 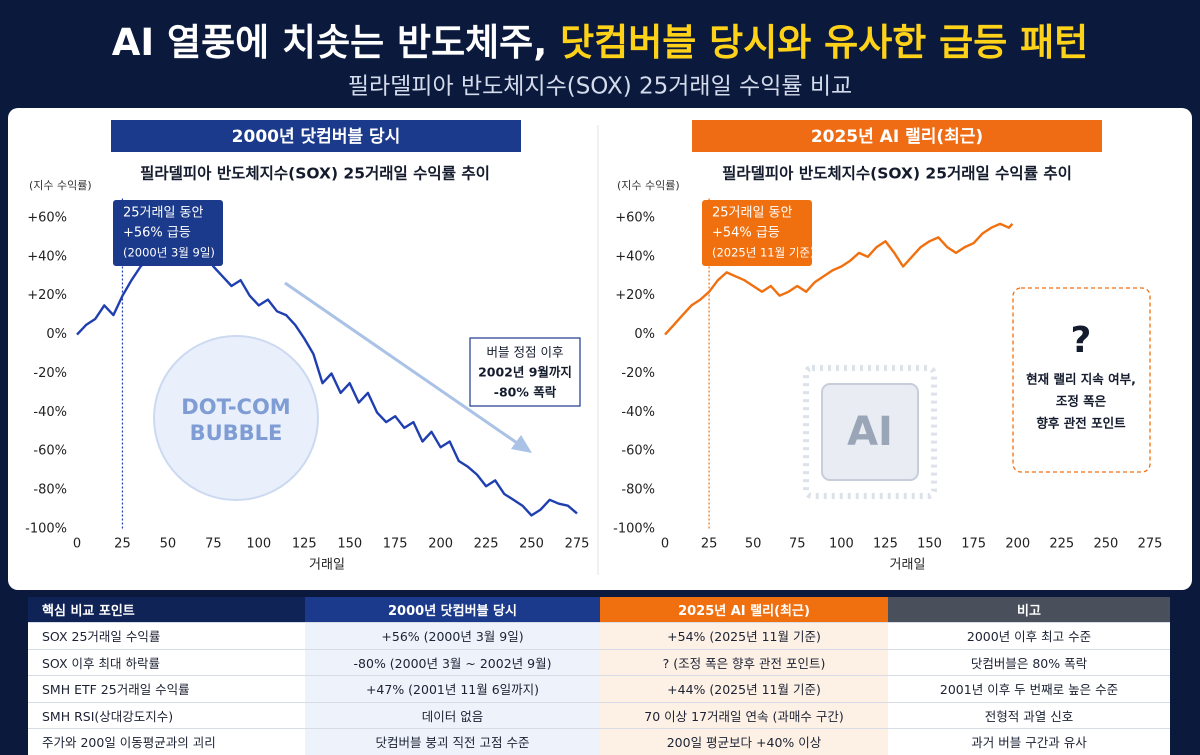 I want to click on table-cell: SMH RSI(상대강도지수), so click(x=166, y=715).